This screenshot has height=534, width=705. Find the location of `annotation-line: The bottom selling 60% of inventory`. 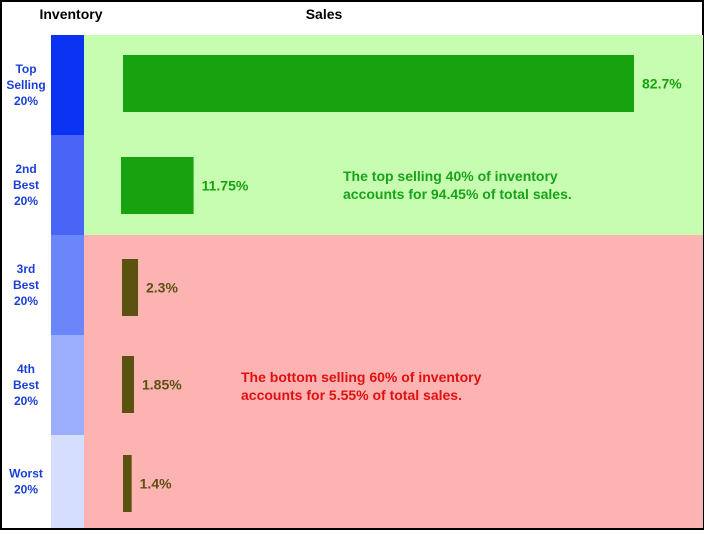

annotation-line: The bottom selling 60% of inventory is located at coordinates (361, 377).